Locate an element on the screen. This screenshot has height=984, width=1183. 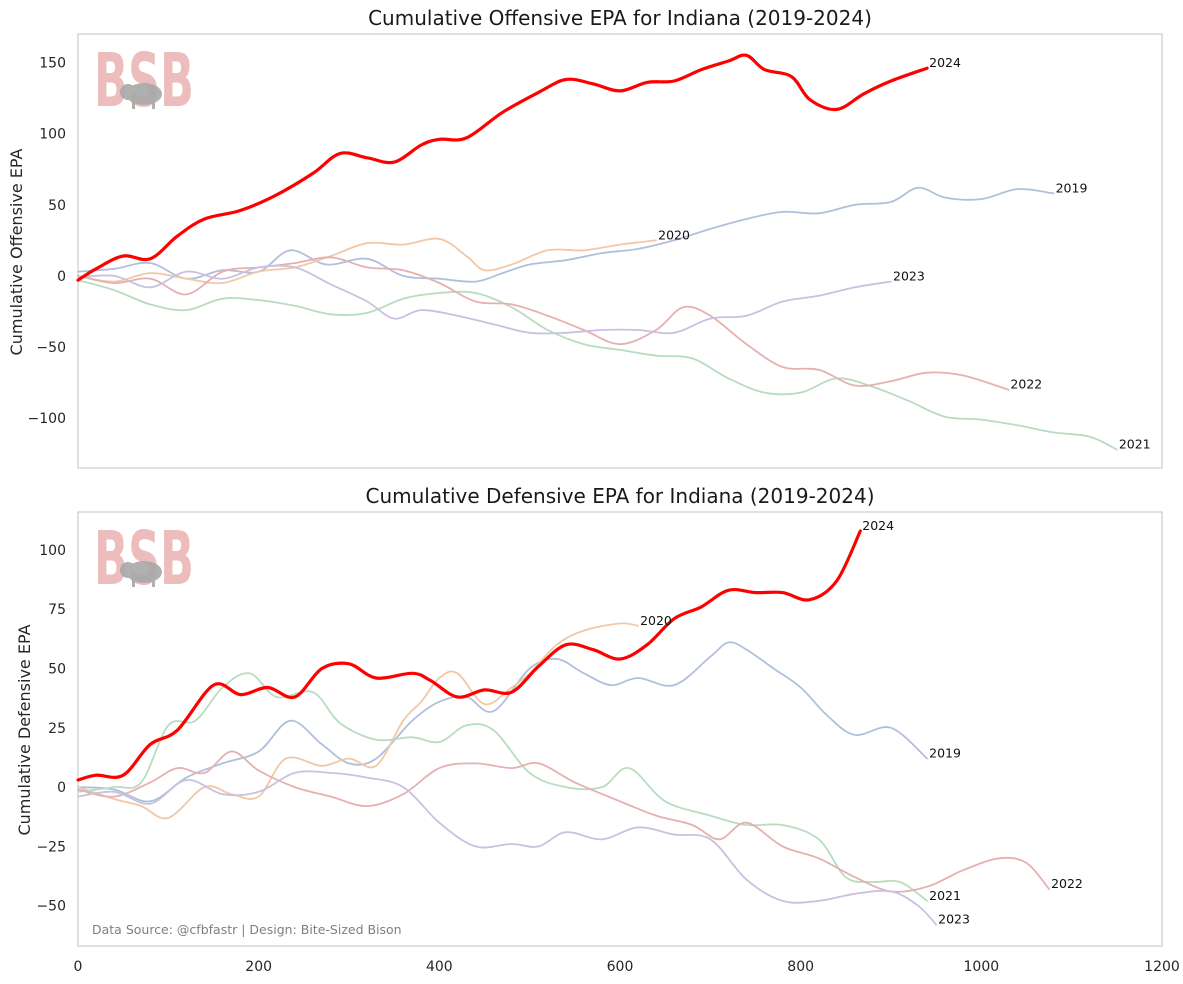
y-tick-label: 75 is located at coordinates (57, 610).